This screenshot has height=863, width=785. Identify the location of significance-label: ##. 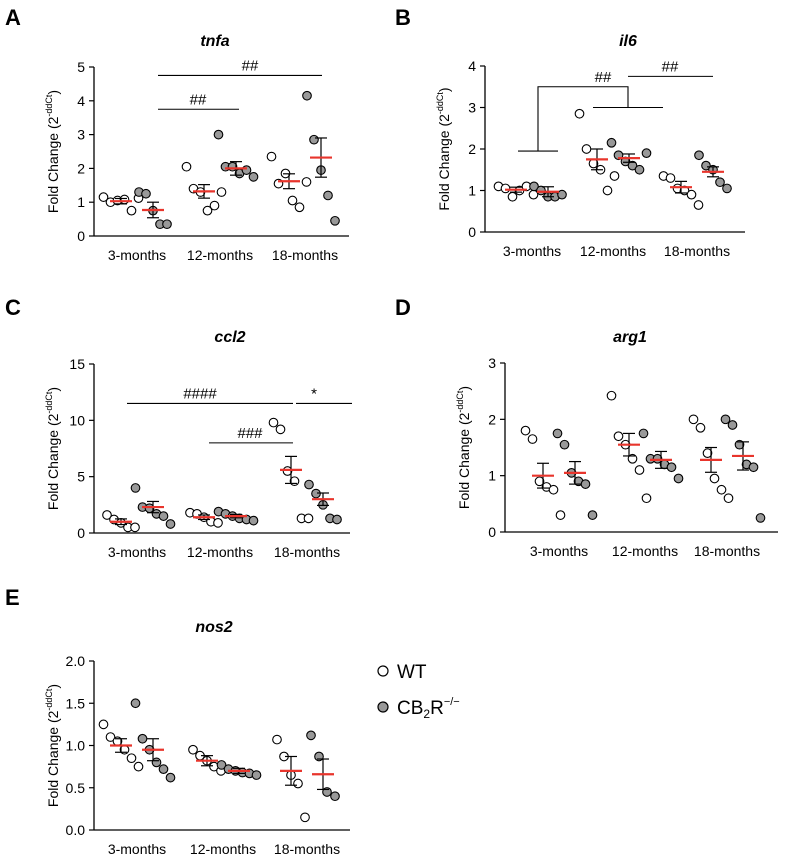
(670, 66).